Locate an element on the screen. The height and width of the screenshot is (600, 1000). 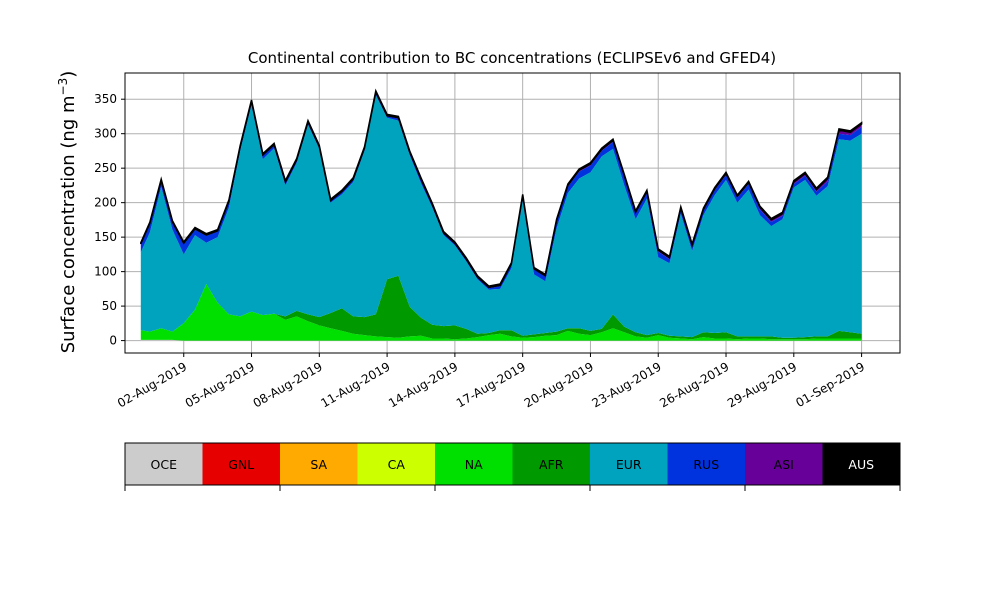
y-axis-label-close: ) is located at coordinates (68, 74).